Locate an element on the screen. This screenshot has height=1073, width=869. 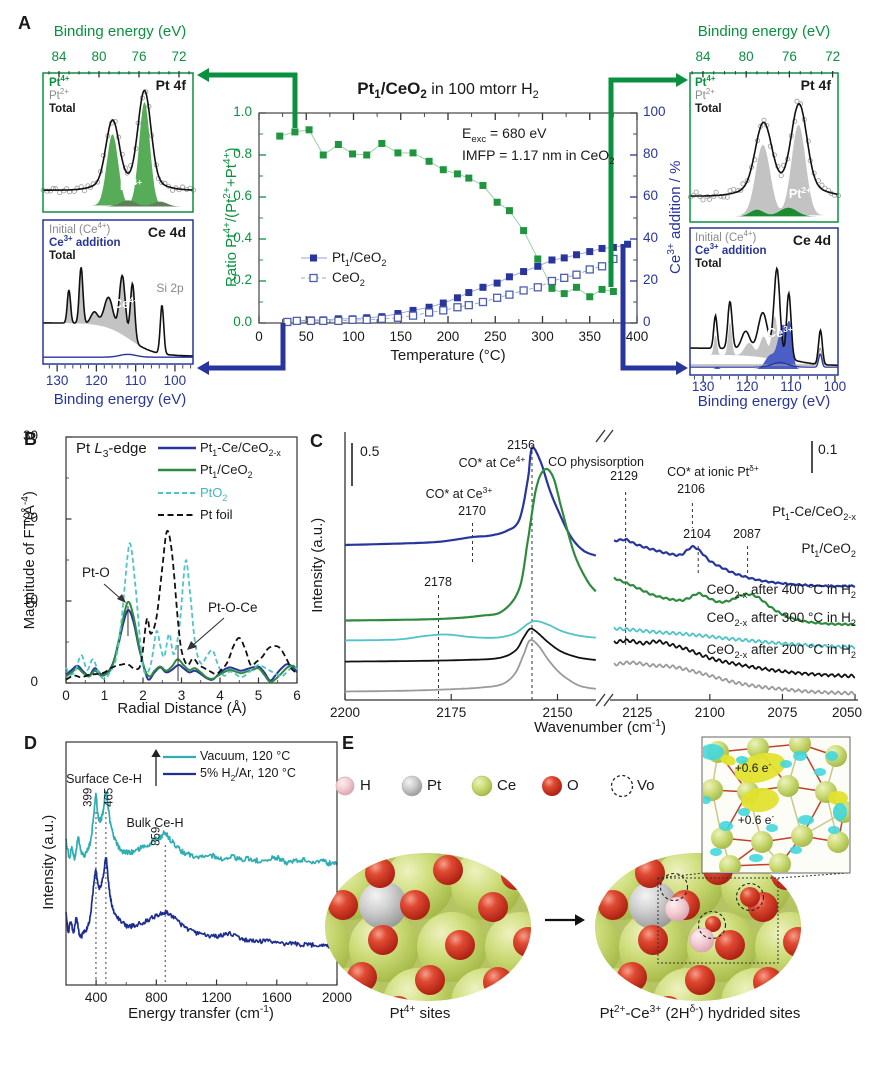
exafs-x-tick: 0 is located at coordinates (66, 695).